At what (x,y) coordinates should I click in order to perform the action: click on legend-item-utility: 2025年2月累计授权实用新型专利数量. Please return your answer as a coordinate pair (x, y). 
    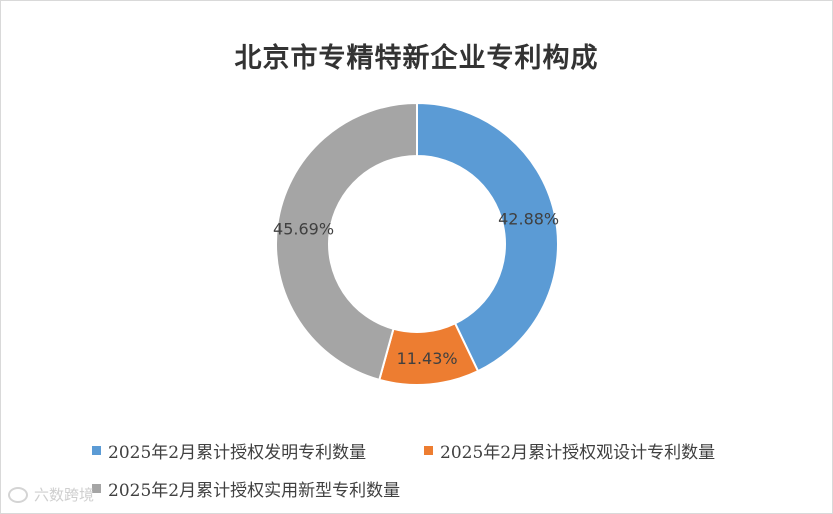
    Looking at the image, I should click on (246, 488).